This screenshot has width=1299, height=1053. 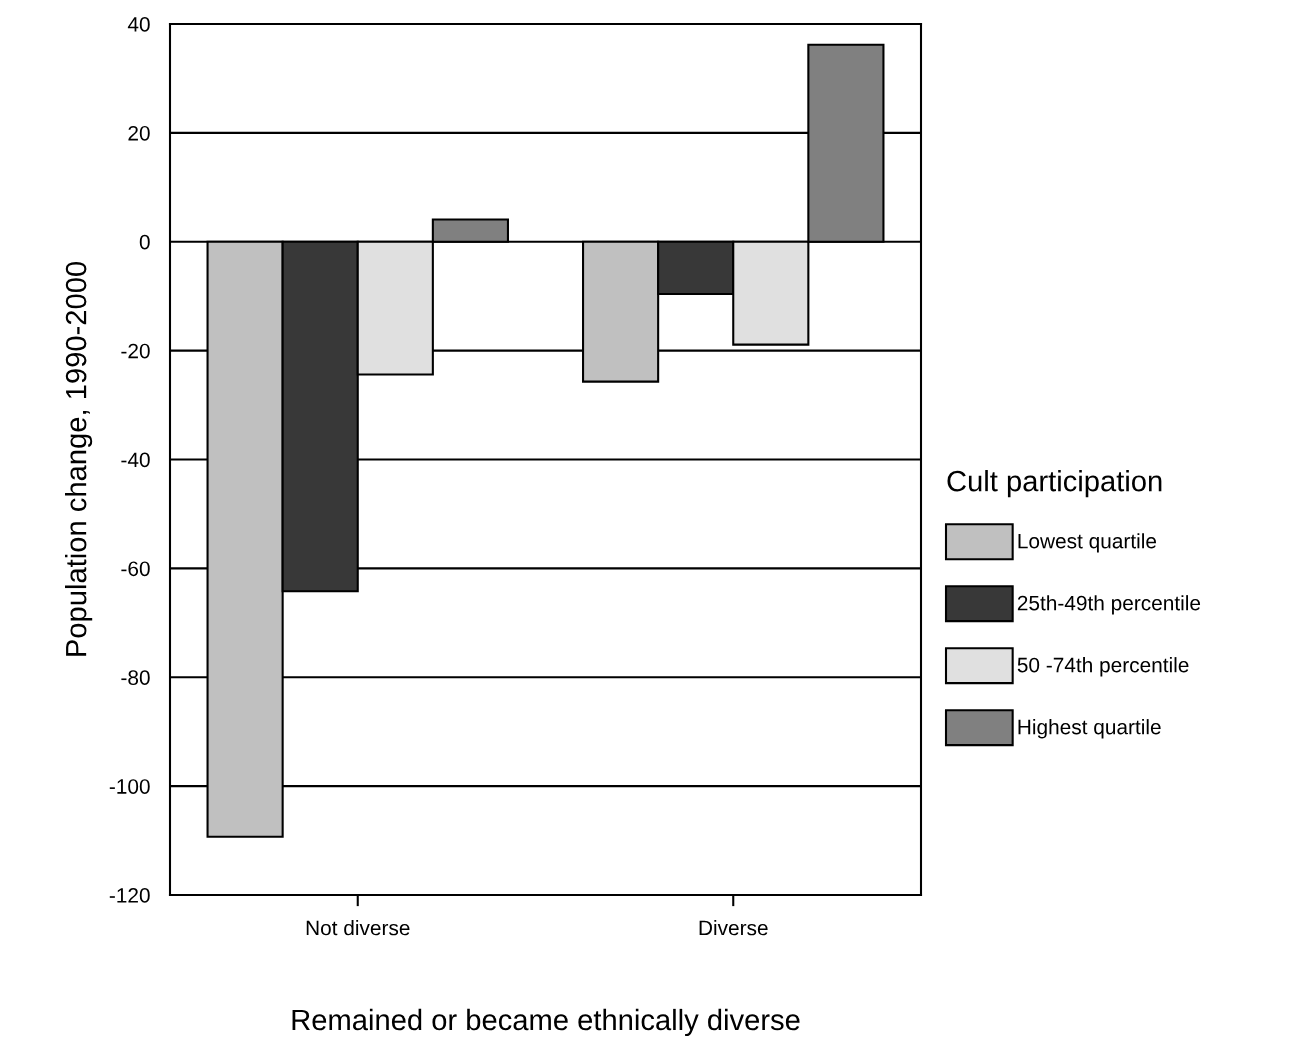 I want to click on y-axis-title: Population change, 1990-2000, so click(x=79, y=458).